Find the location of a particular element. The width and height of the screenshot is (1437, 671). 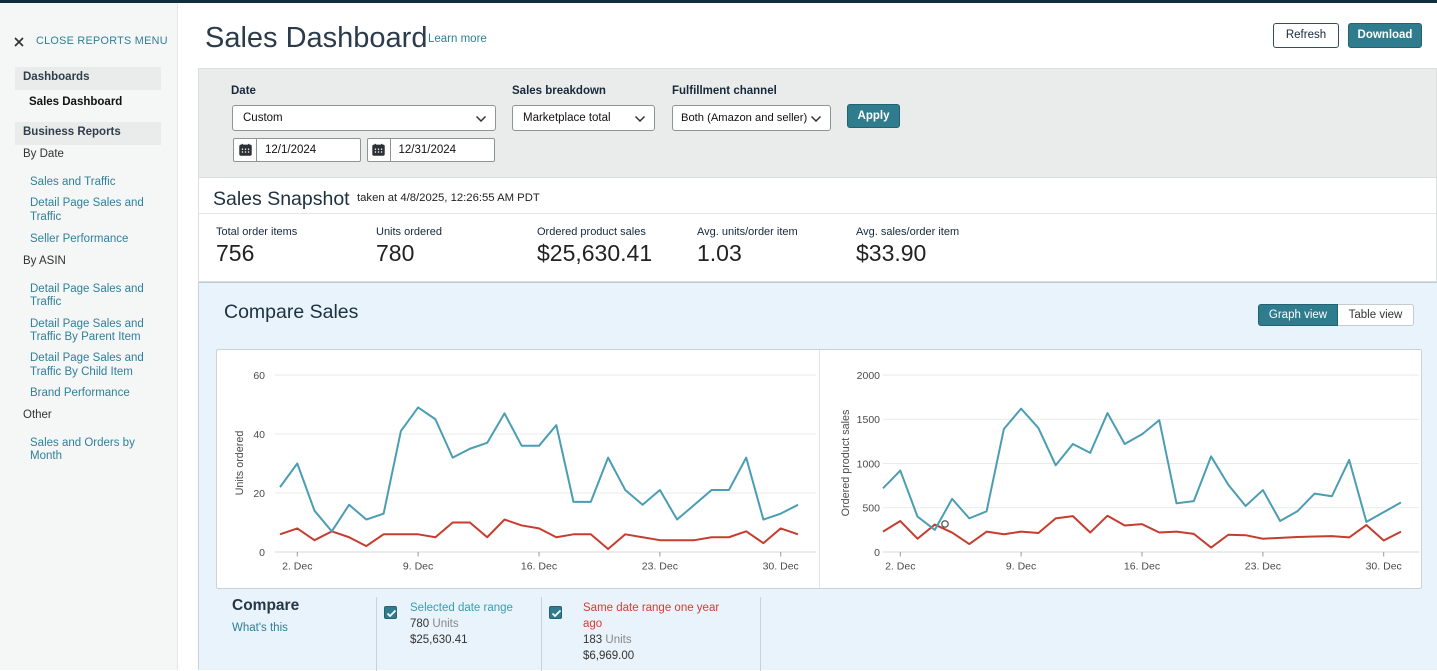

svg-text: 1000 is located at coordinates (869, 464).